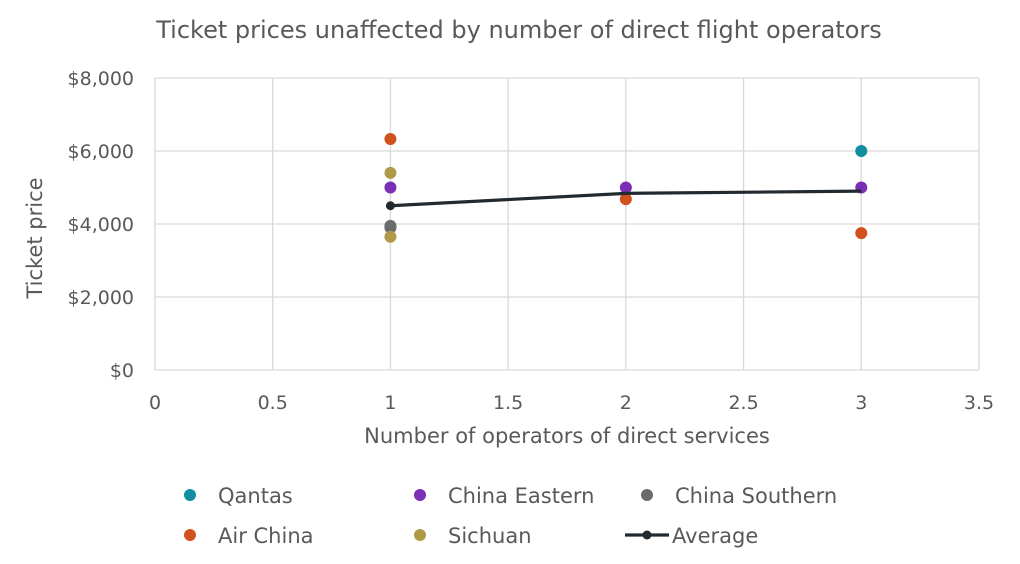 The height and width of the screenshot is (564, 1020). I want to click on legend-label: Average, so click(715, 536).